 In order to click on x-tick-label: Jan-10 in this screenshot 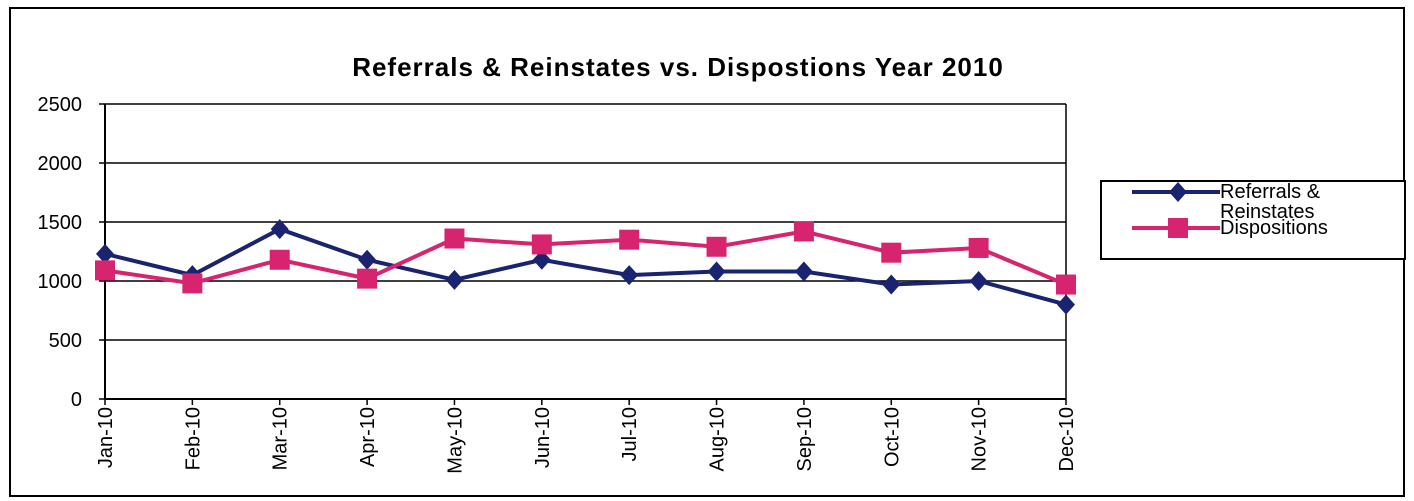, I will do `click(106, 437)`.